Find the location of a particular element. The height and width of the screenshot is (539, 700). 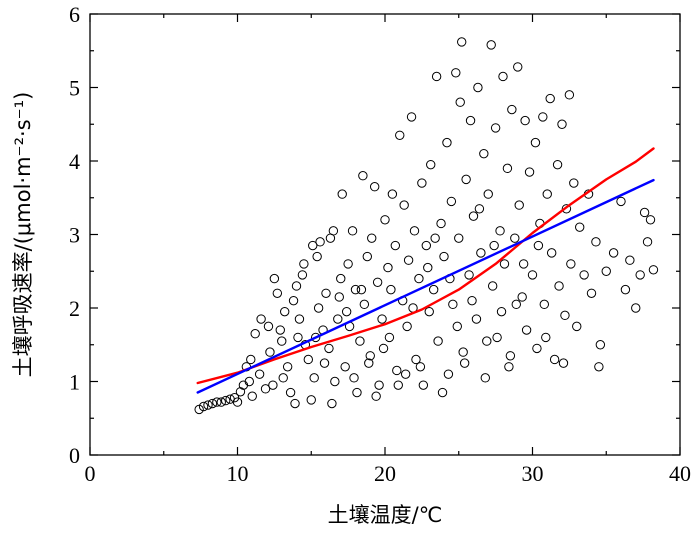

y-axis-title: 土壤呼吸速率/(μmol·m⁻²·s⁻¹) is located at coordinates (23, 235).